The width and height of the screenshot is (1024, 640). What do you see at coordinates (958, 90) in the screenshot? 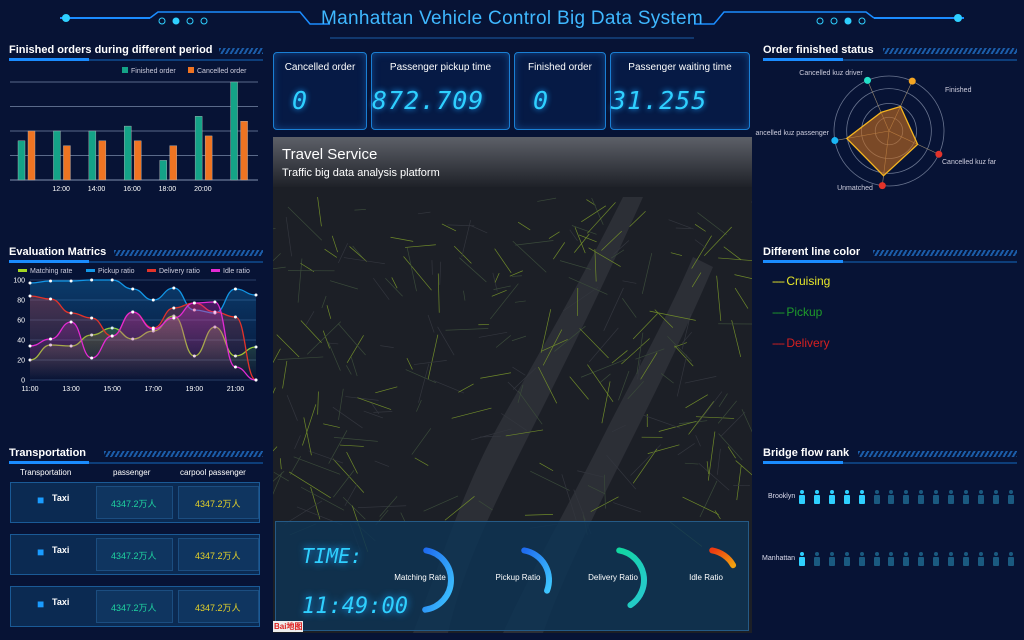
I see `indicator-label: Finished` at bounding box center [958, 90].